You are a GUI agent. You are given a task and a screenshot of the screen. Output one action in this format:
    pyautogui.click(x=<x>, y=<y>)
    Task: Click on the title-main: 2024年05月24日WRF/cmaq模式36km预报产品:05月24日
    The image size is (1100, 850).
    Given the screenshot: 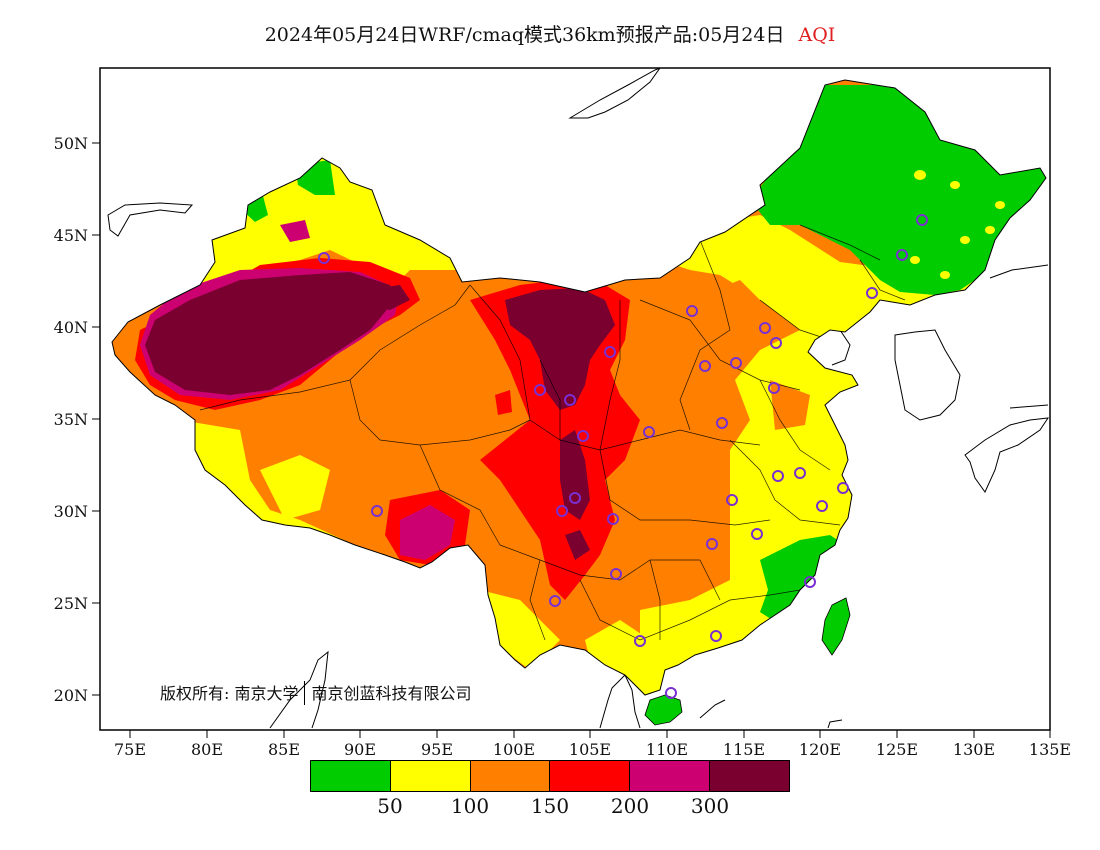 What is the action you would take?
    pyautogui.click(x=524, y=35)
    